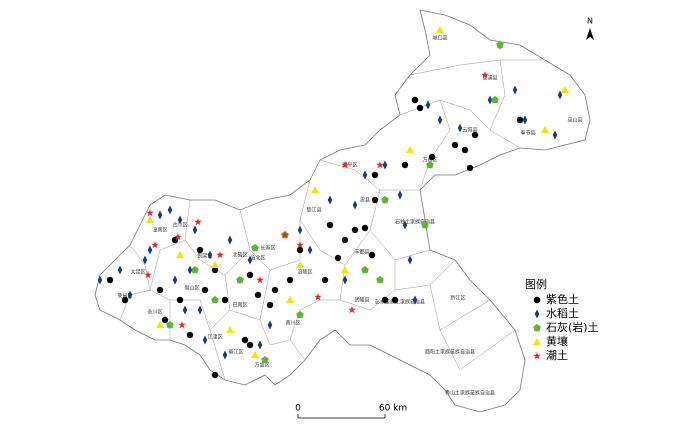  Describe the element at coordinates (536, 284) in the screenshot. I see `legend-title: 图例` at that location.